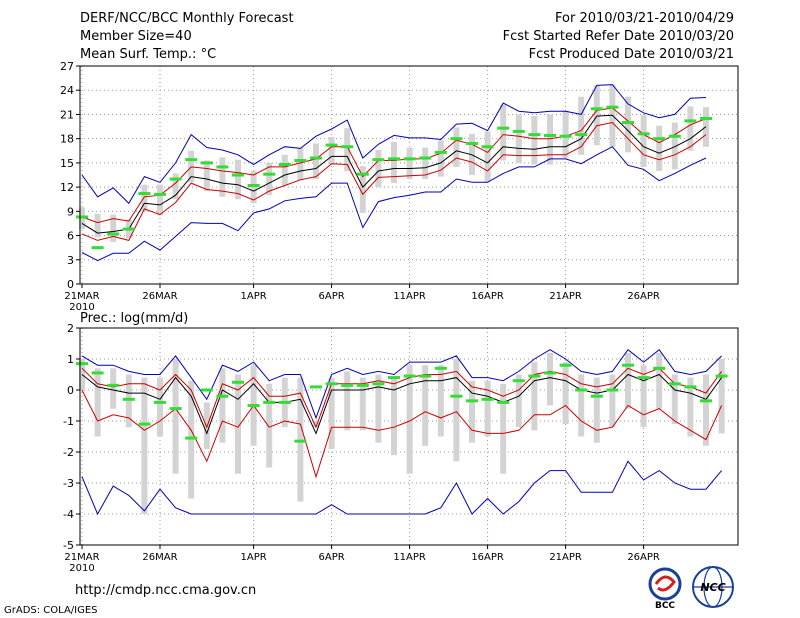 The image size is (800, 618). Describe the element at coordinates (136, 36) in the screenshot. I see `member-size-label: Member Size=40` at that location.